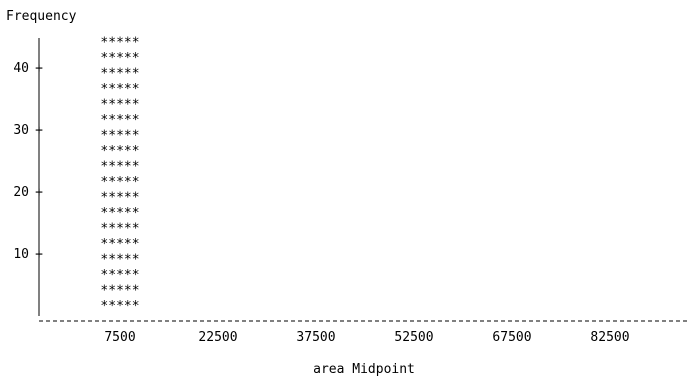 This screenshot has width=689, height=387. Describe the element at coordinates (511, 337) in the screenshot. I see `x-tick-label: 67500` at that location.